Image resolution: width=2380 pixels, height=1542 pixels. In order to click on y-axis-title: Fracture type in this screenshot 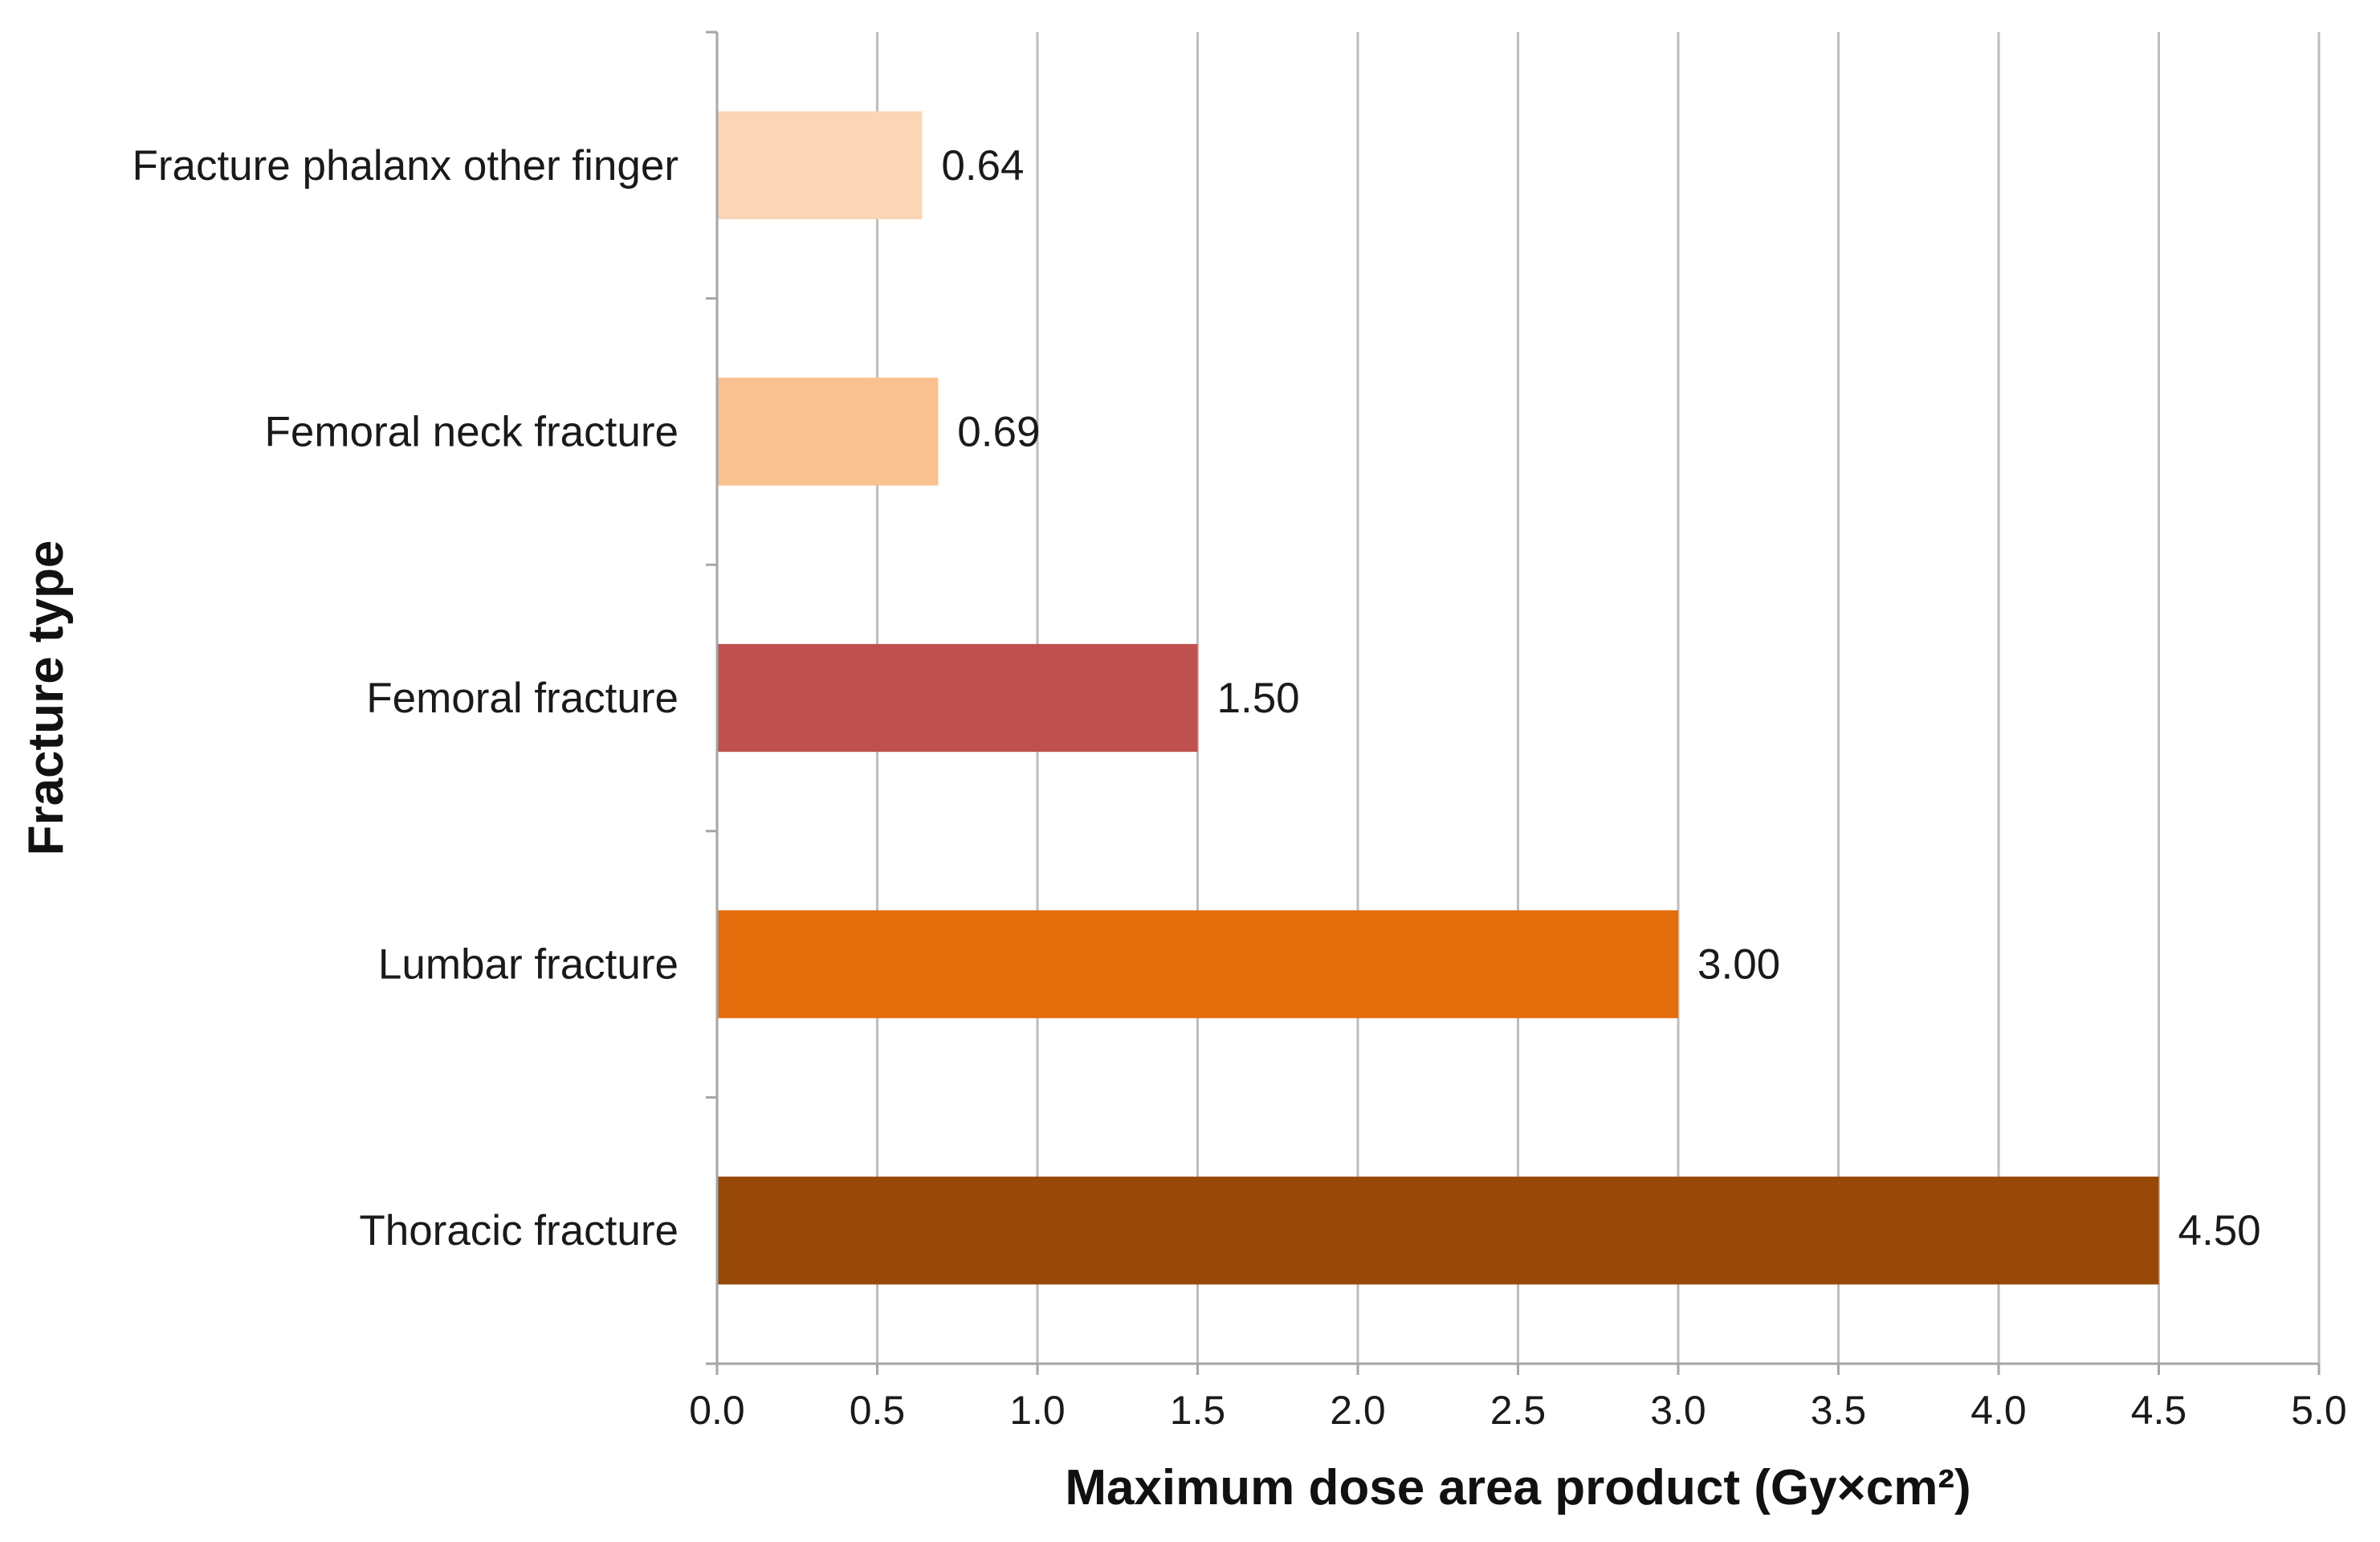, I will do `click(46, 698)`.